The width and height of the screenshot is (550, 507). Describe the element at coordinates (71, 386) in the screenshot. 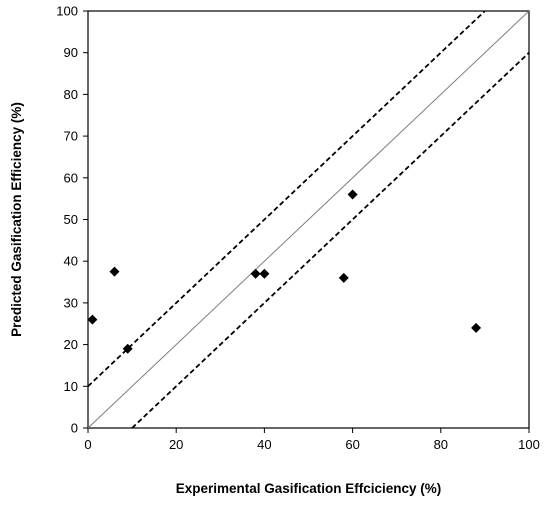

I see `y-tick-label: 10` at that location.